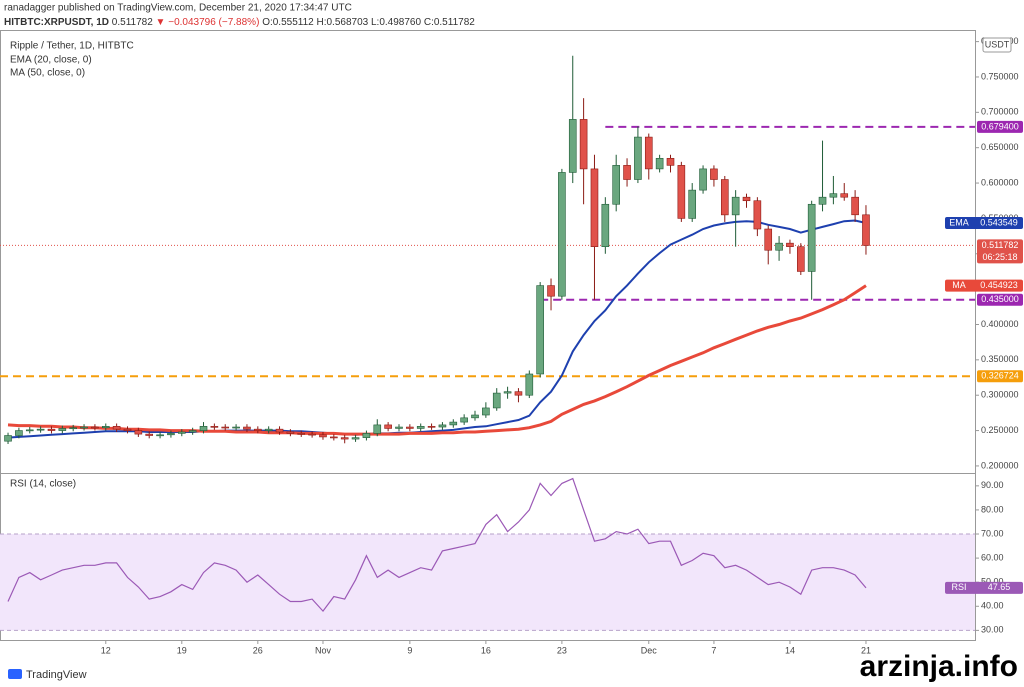  What do you see at coordinates (959, 222) in the screenshot?
I see `series-tag-name: EMA` at bounding box center [959, 222].